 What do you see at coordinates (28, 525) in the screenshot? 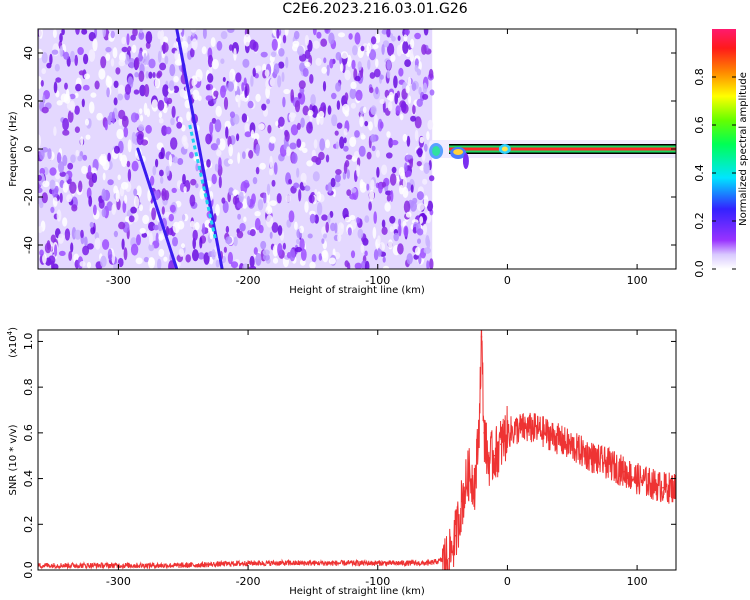
I see `y-tick-label: 0.2` at bounding box center [28, 525].